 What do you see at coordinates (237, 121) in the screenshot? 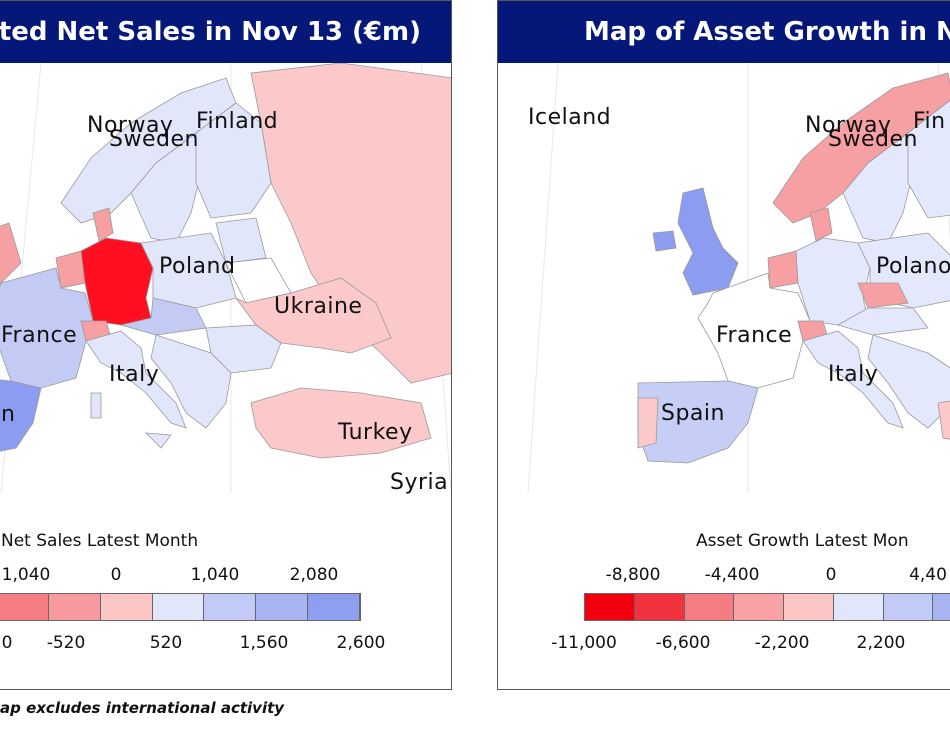
I see `label-finland: Finland` at bounding box center [237, 121].